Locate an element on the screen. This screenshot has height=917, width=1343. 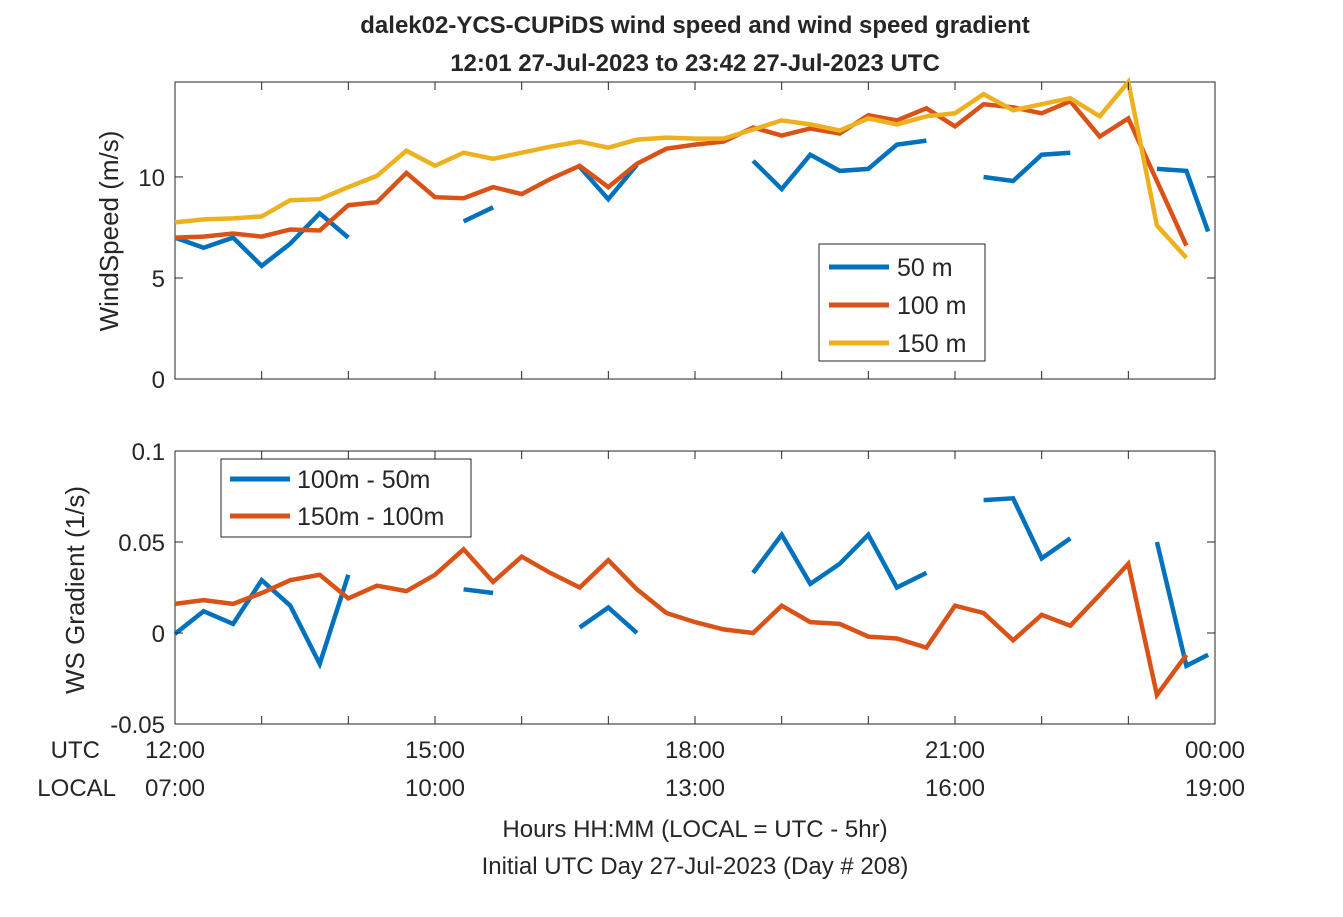
gradient-ytick-label: 0 is located at coordinates (158, 634).